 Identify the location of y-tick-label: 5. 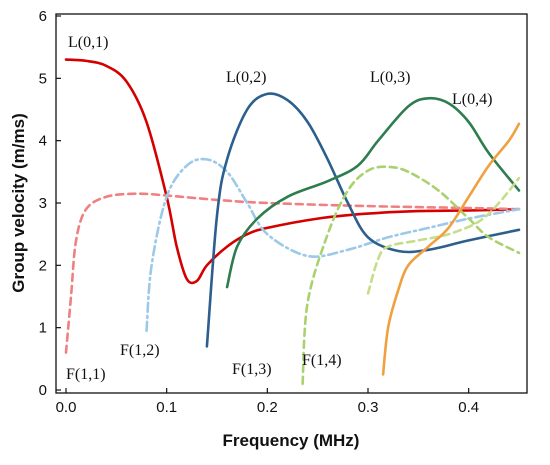
(43, 78).